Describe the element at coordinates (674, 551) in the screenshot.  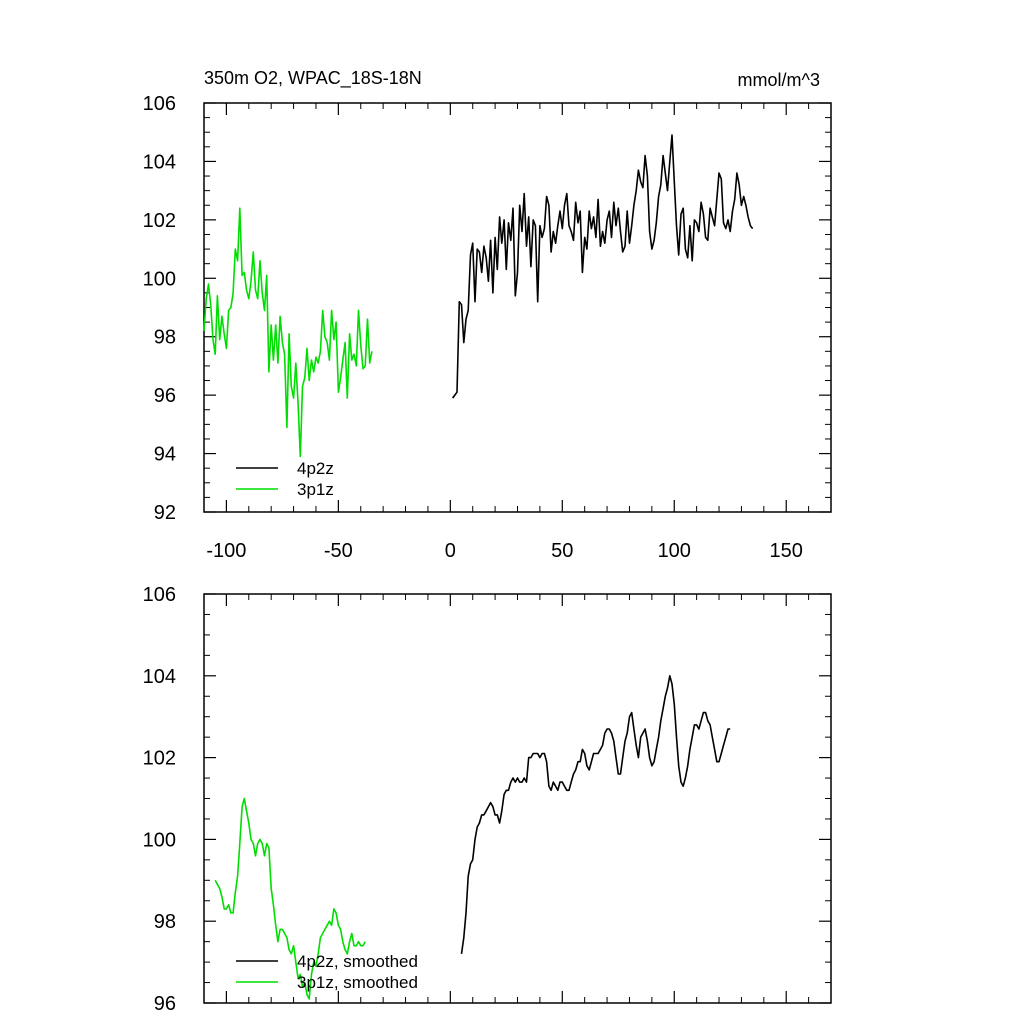
I see `top-x-tick-label: 100` at that location.